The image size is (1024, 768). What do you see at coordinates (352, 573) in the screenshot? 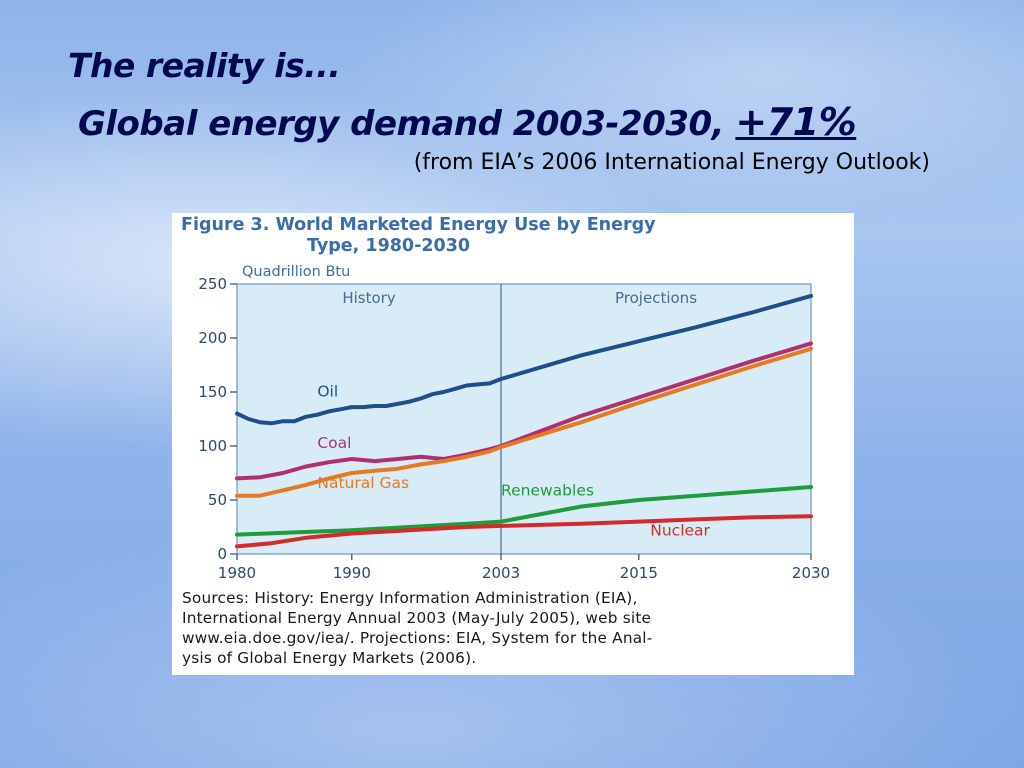
I see `x-tick-label: 1990` at bounding box center [352, 573].